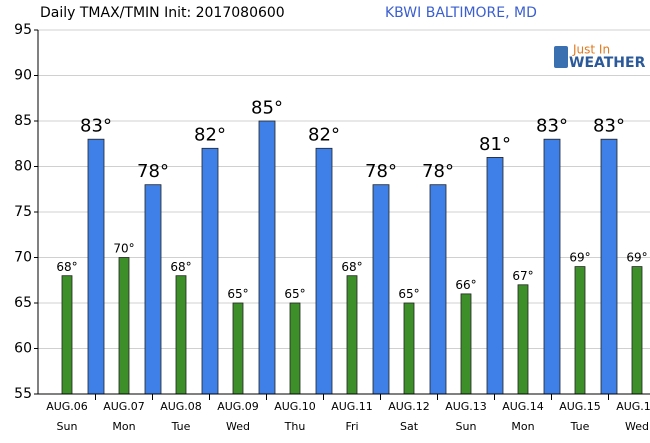 Image resolution: width=650 pixels, height=443 pixels. I want to click on logo-text: WEATHER, so click(607, 63).